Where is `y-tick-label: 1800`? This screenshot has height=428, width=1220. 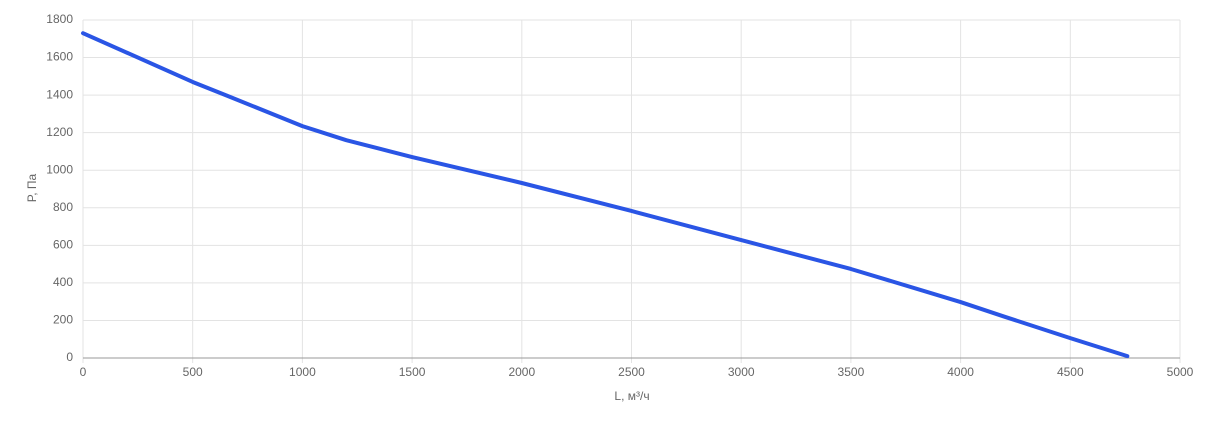
y-tick-label: 1800 is located at coordinates (59, 19).